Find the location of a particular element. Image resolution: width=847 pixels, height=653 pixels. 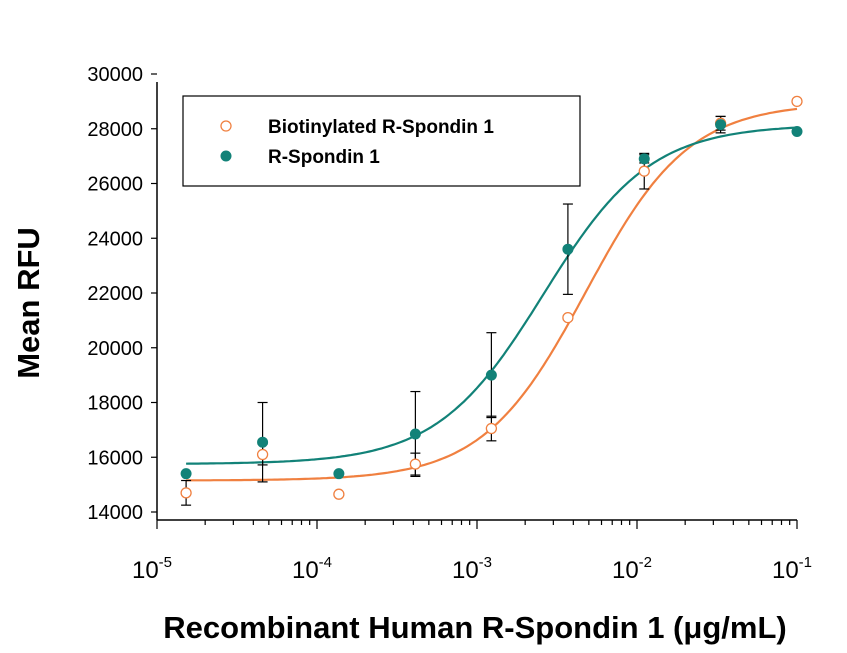

legend-marker-rspondin is located at coordinates (226, 156).